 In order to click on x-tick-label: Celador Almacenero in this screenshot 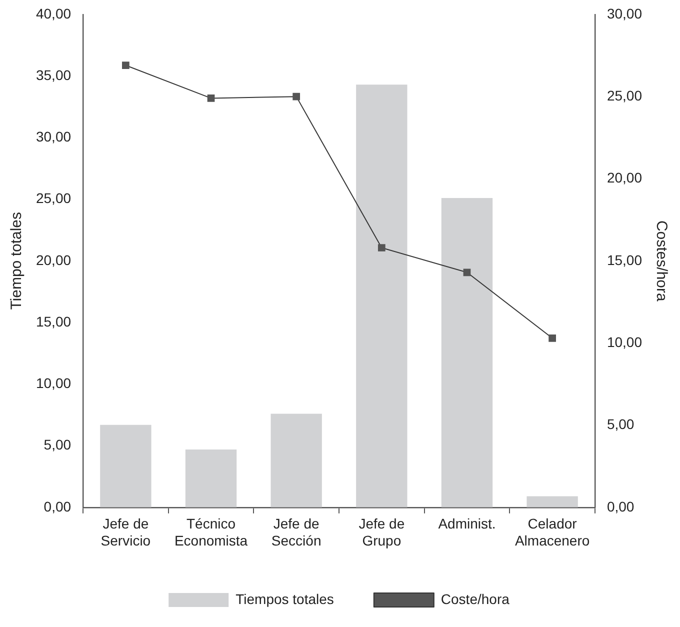, I will do `click(552, 532)`.